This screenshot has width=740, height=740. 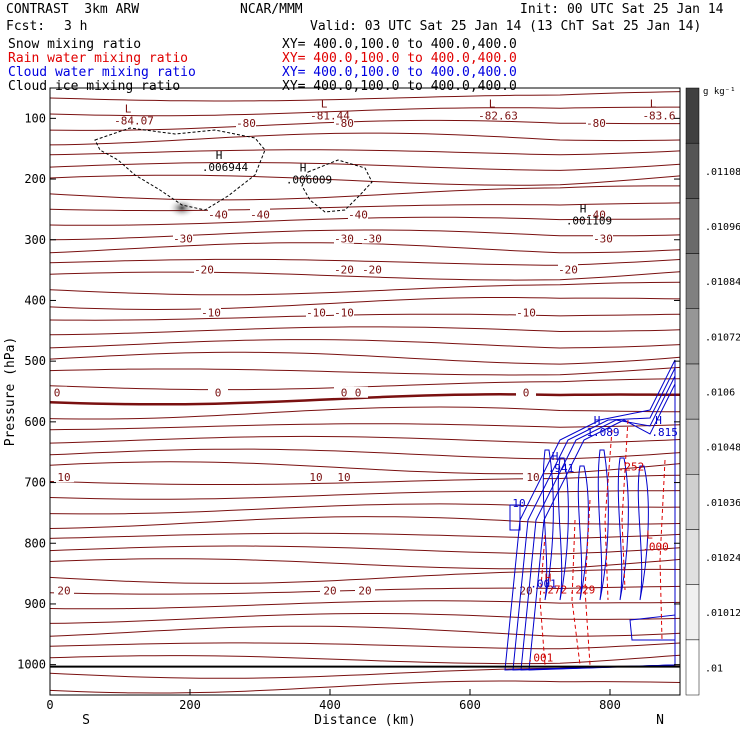 What do you see at coordinates (35, 118) in the screenshot?
I see `y-tick-label: 100` at bounding box center [35, 118].